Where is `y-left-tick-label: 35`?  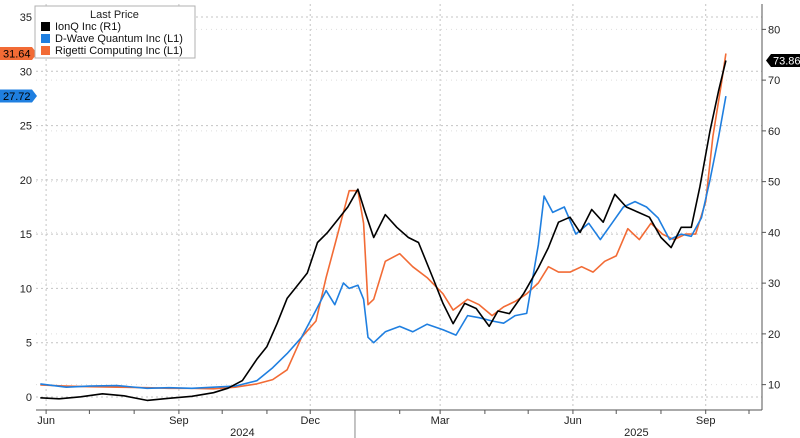
y-left-tick-label: 35 is located at coordinates (26, 18).